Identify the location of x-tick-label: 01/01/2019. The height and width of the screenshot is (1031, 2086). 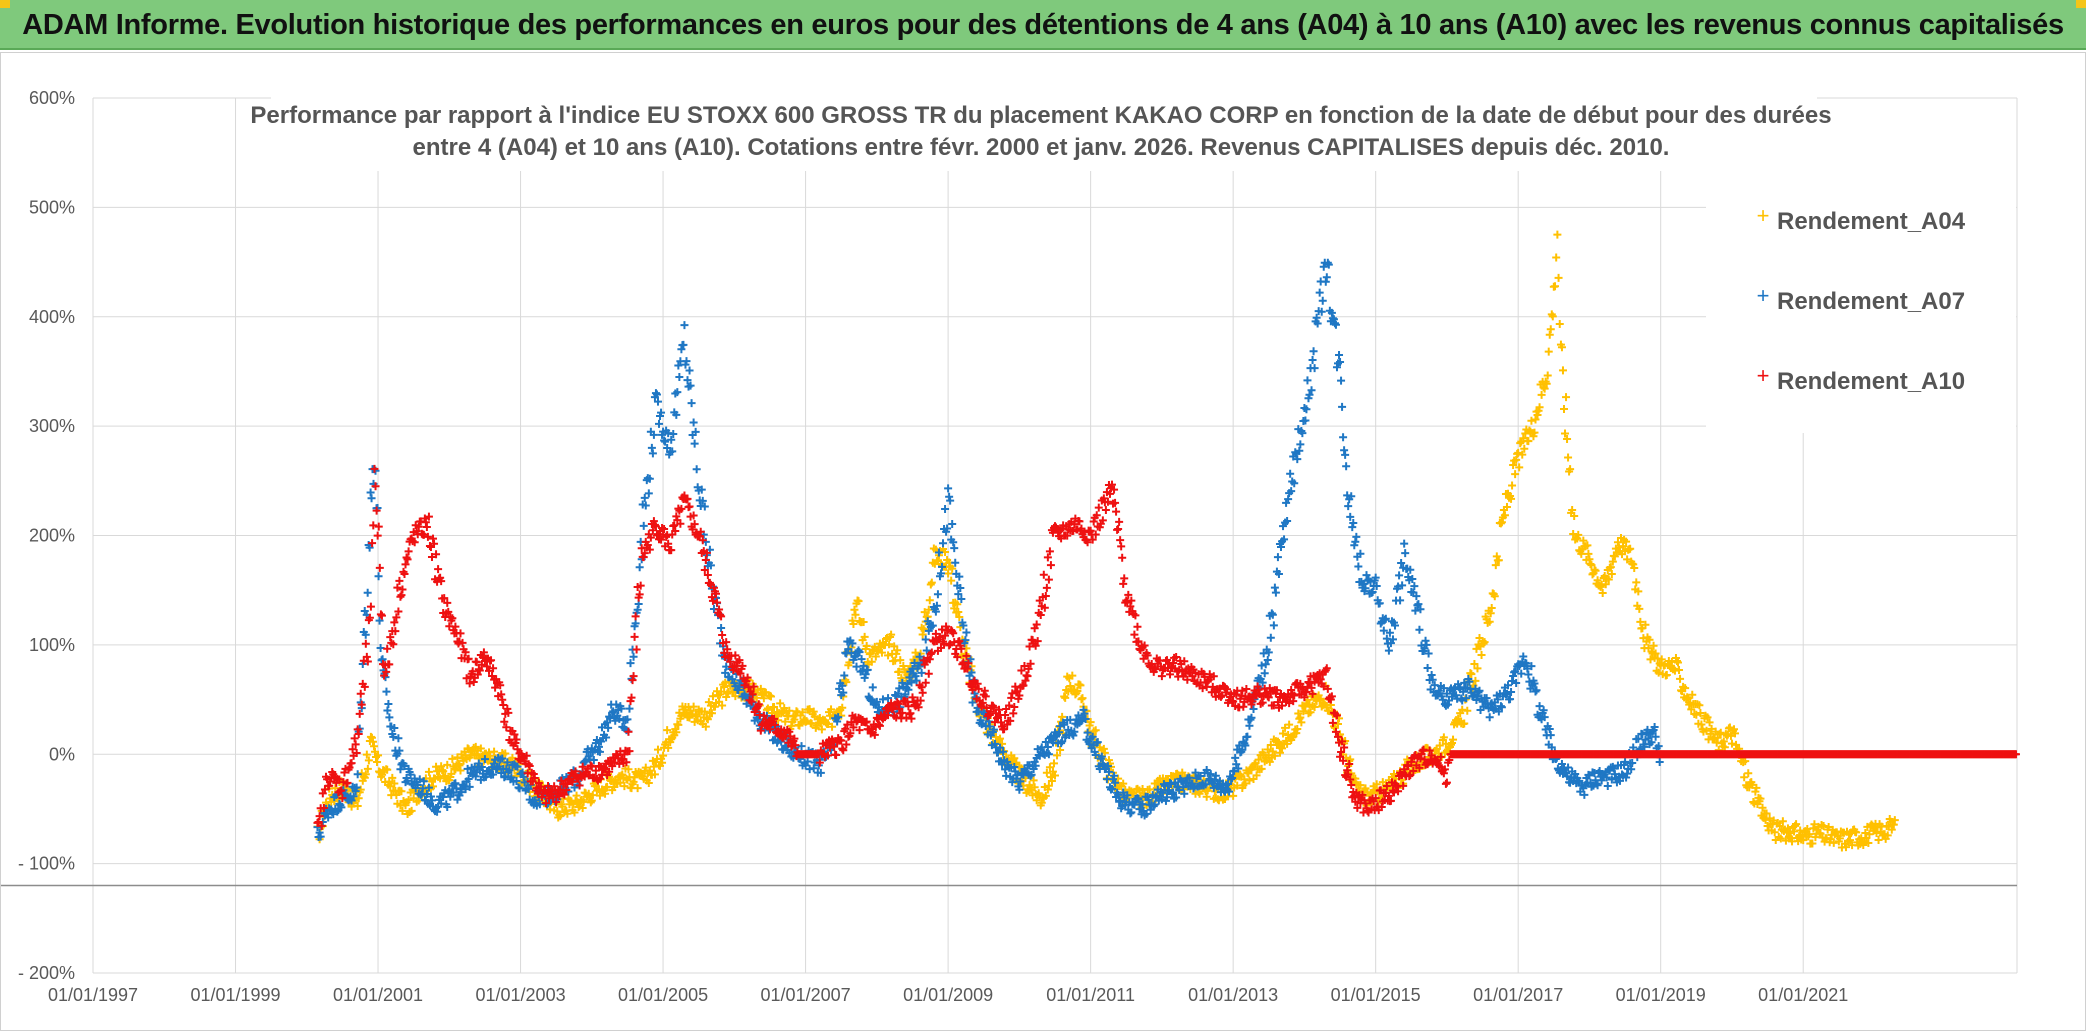
(1661, 995).